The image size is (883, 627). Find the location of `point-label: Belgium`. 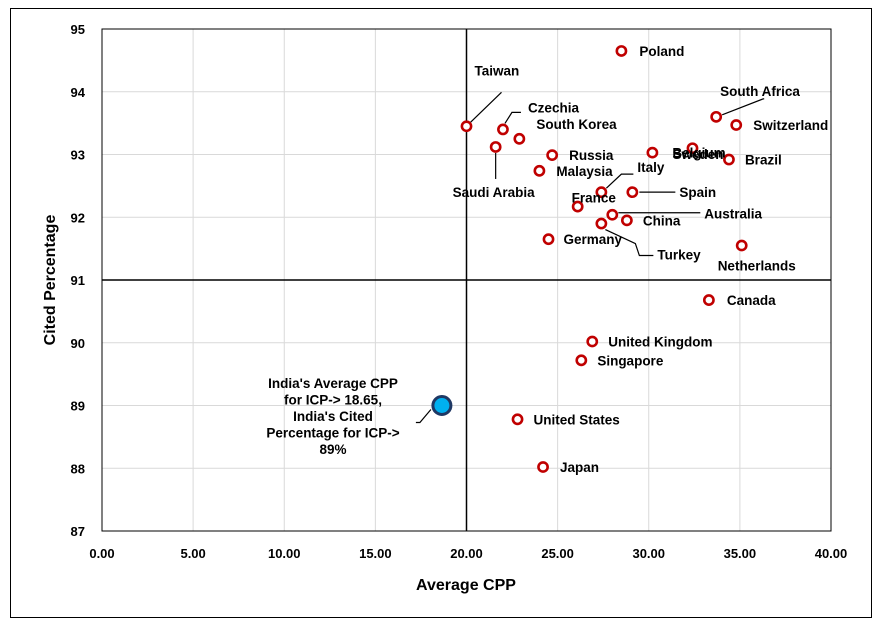

point-label: Belgium is located at coordinates (698, 153).